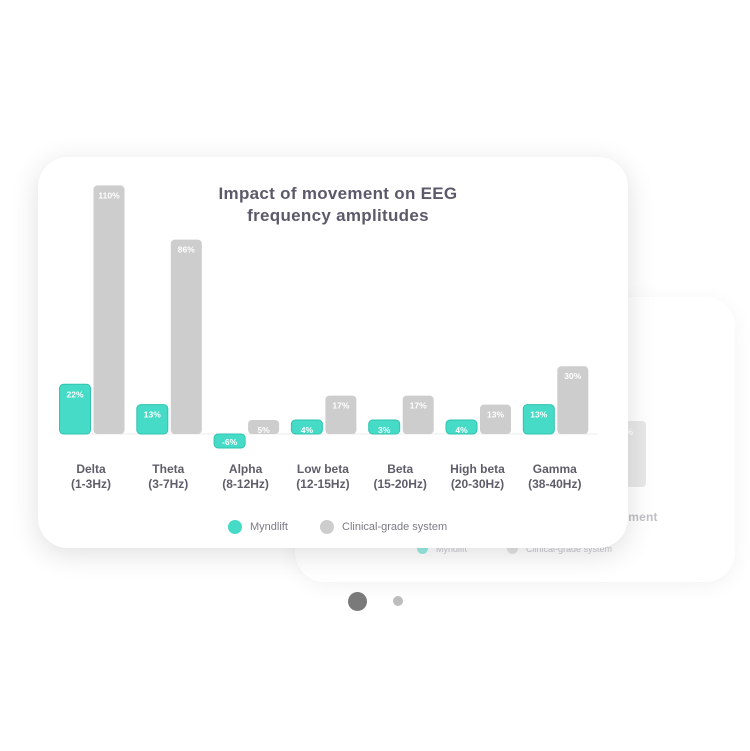 The height and width of the screenshot is (751, 750). I want to click on back-legend-myndlift-swatch, so click(422, 548).